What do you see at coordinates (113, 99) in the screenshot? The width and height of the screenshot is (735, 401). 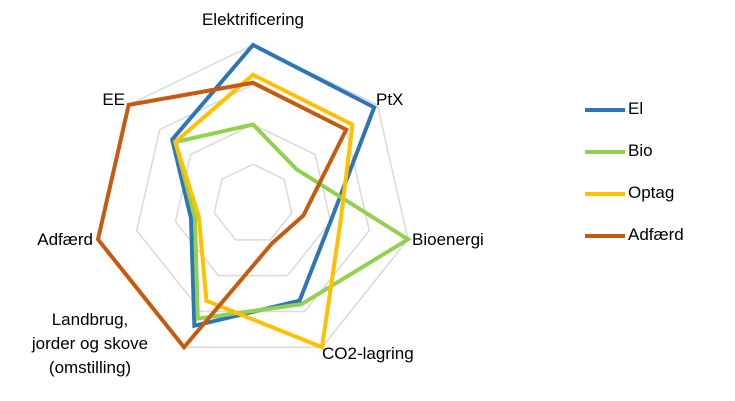 I see `category-label: EE` at bounding box center [113, 99].